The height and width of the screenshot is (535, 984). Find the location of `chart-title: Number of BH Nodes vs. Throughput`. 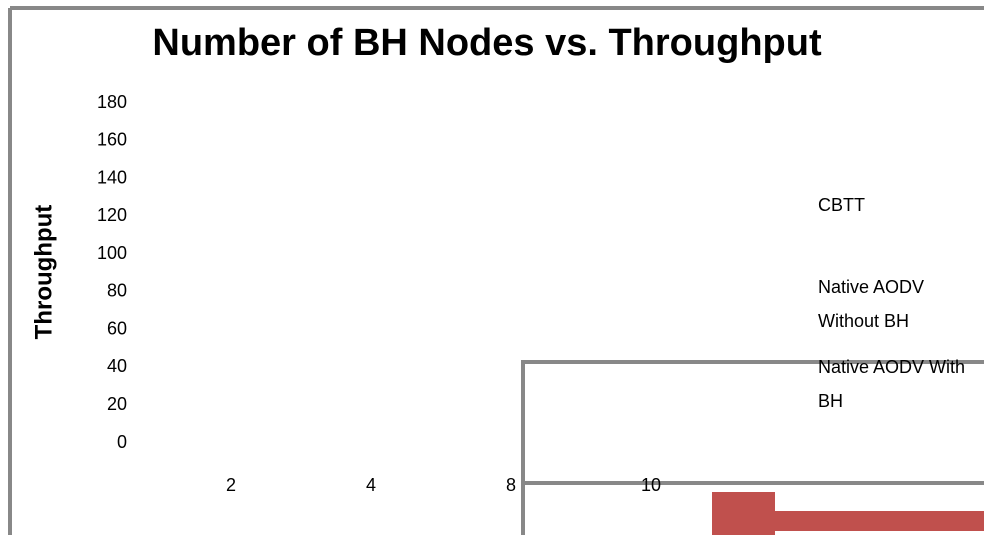

chart-title: Number of BH Nodes vs. Throughput is located at coordinates (487, 43).